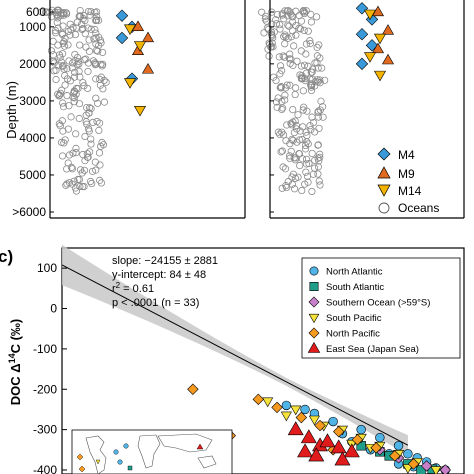 This screenshot has width=474, height=474. Describe the element at coordinates (15, 336) in the screenshot. I see `y-label-suffix: C (‰)` at that location.